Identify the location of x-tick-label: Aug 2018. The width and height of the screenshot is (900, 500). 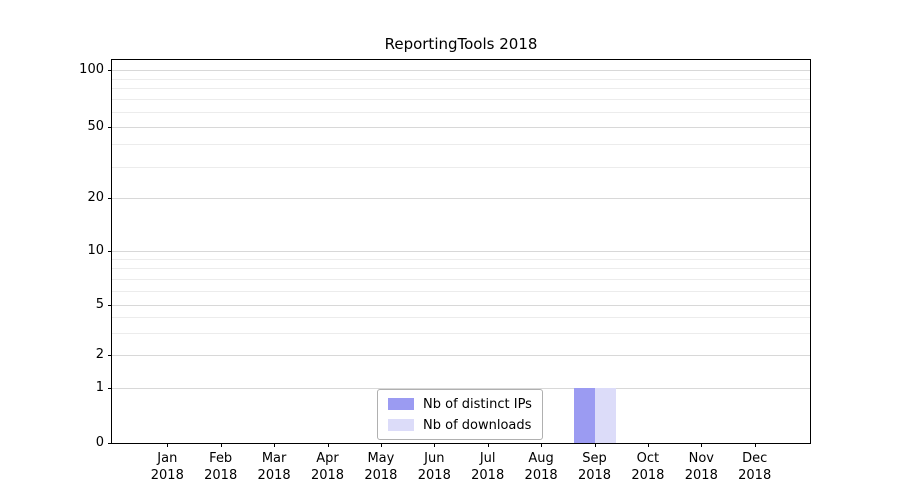
(541, 467).